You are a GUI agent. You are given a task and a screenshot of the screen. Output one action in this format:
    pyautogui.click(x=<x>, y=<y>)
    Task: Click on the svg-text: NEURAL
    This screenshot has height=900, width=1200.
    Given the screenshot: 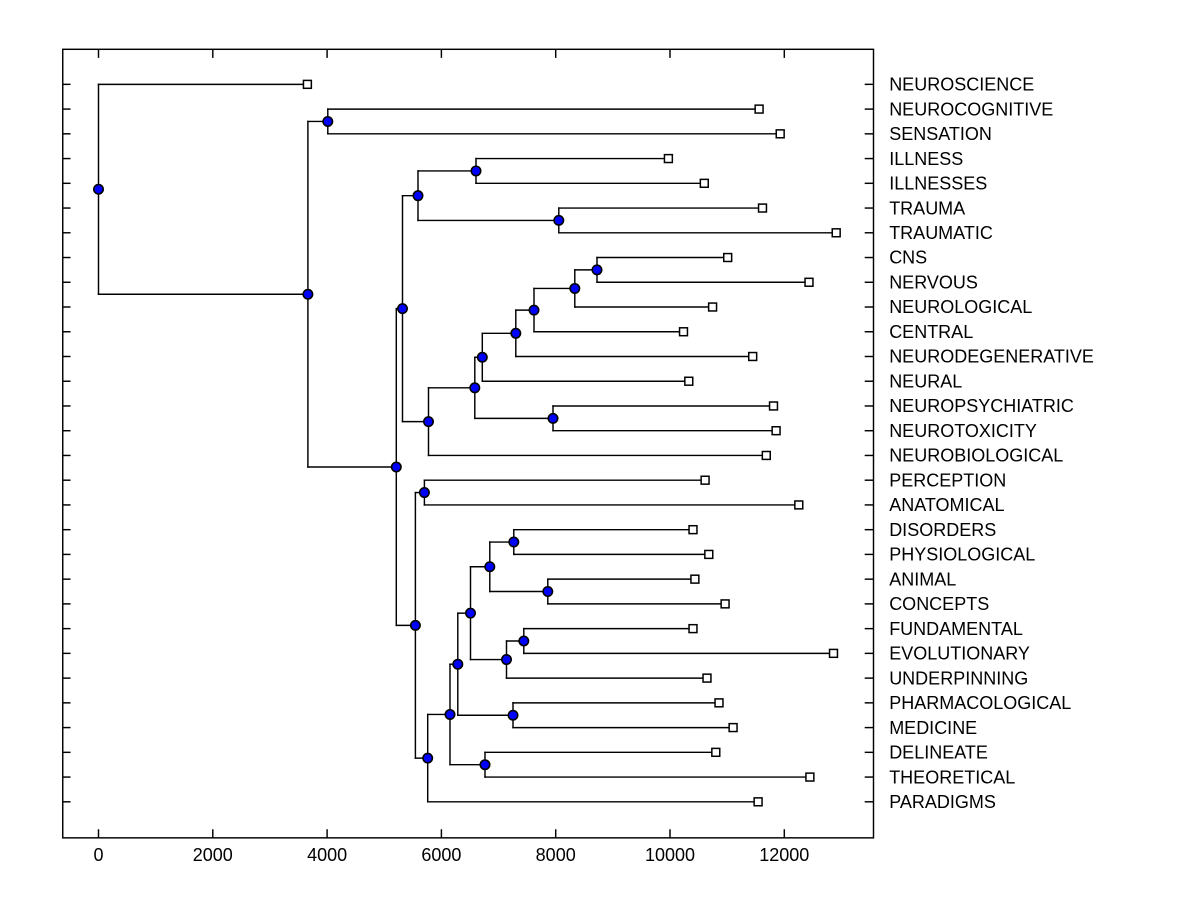 What is the action you would take?
    pyautogui.click(x=925, y=381)
    